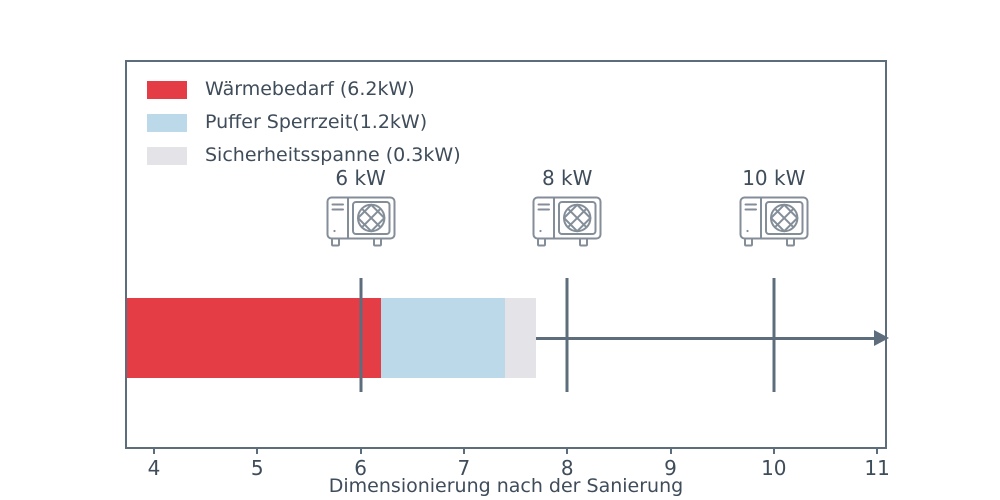 The width and height of the screenshot is (1000, 500). What do you see at coordinates (521, 338) in the screenshot?
I see `bar-segment-sicherheitsspanne` at bounding box center [521, 338].